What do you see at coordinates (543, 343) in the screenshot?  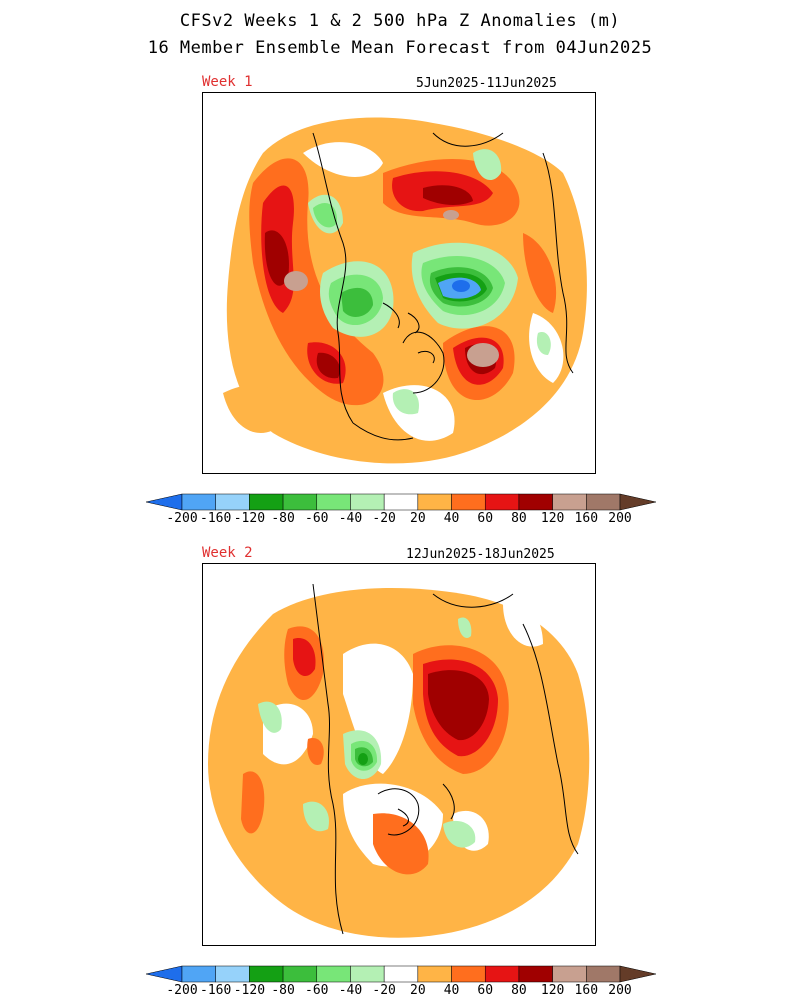 I see `week1-anomaly-neg1e` at bounding box center [543, 343].